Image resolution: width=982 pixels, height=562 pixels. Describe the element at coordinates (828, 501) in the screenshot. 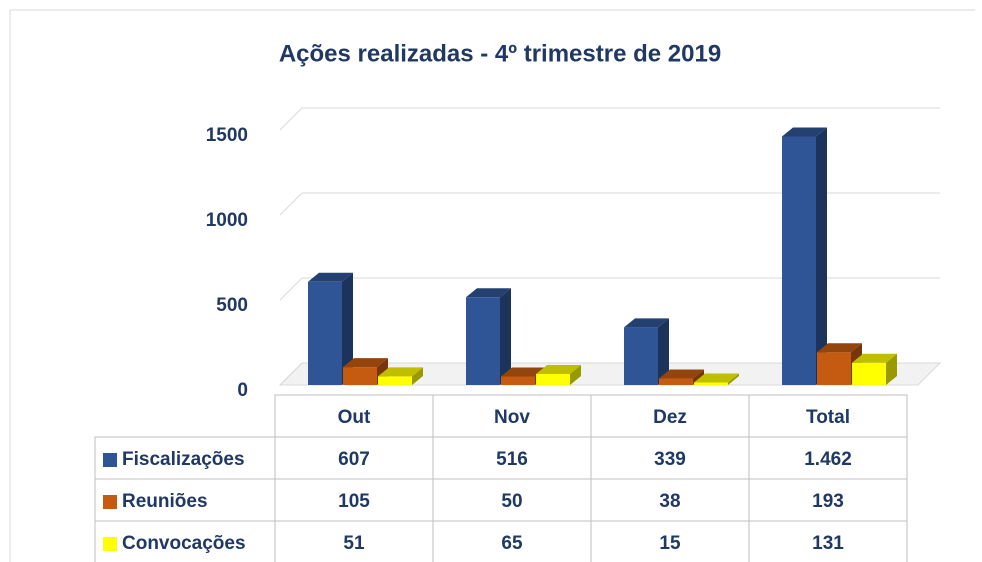

I see `table-cell: 193` at that location.